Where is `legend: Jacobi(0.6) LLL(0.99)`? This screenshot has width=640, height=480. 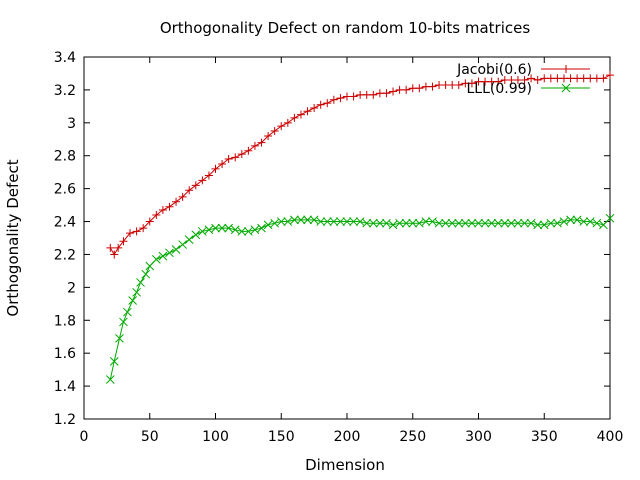
legend: Jacobi(0.6) LLL(0.99) is located at coordinates (523, 79).